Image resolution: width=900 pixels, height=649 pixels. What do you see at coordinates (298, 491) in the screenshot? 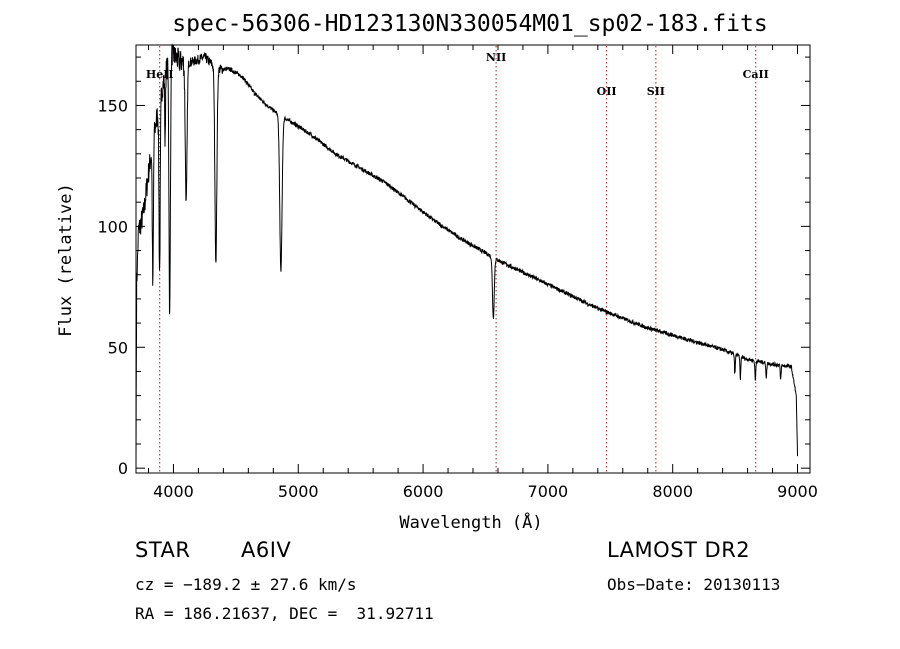
I see `x-tick-label: 5000` at bounding box center [298, 491].